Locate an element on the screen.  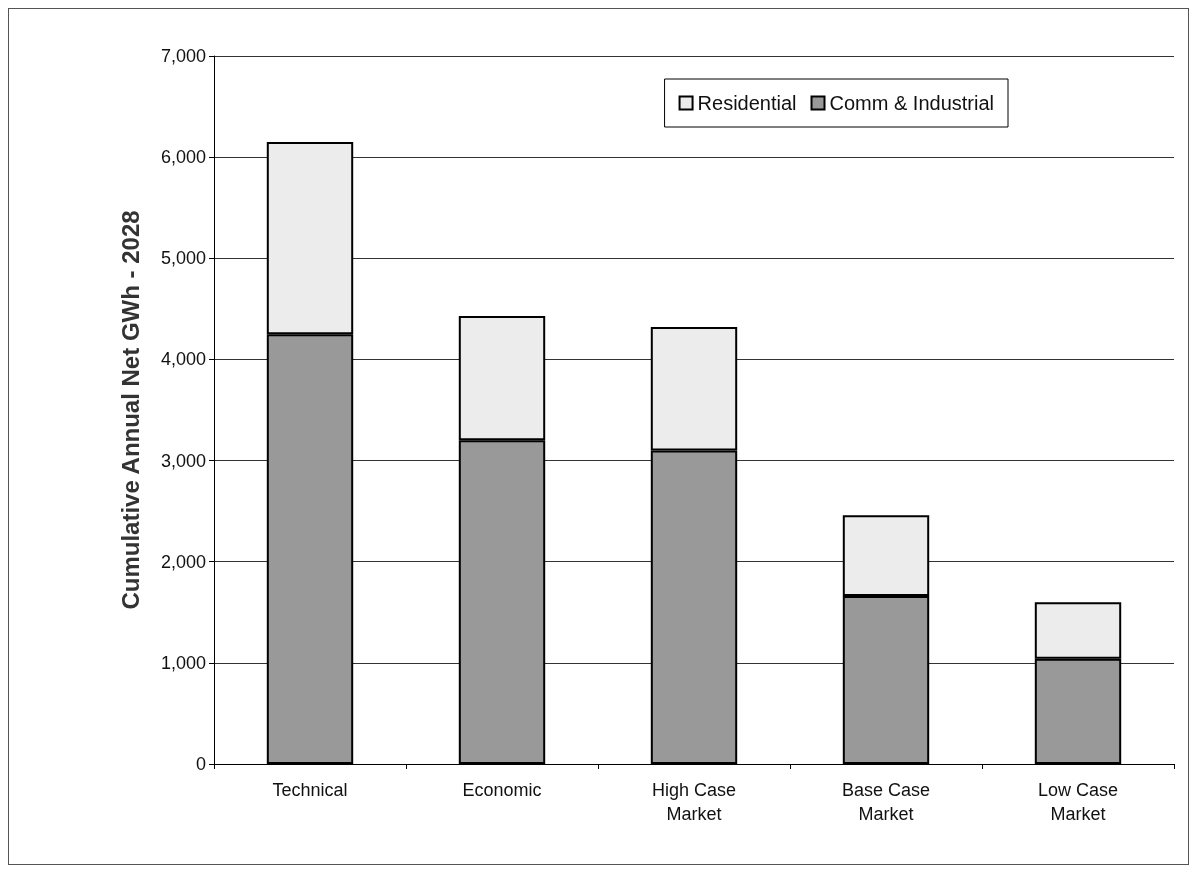
y-tick-label: 2,000 is located at coordinates (183, 561).